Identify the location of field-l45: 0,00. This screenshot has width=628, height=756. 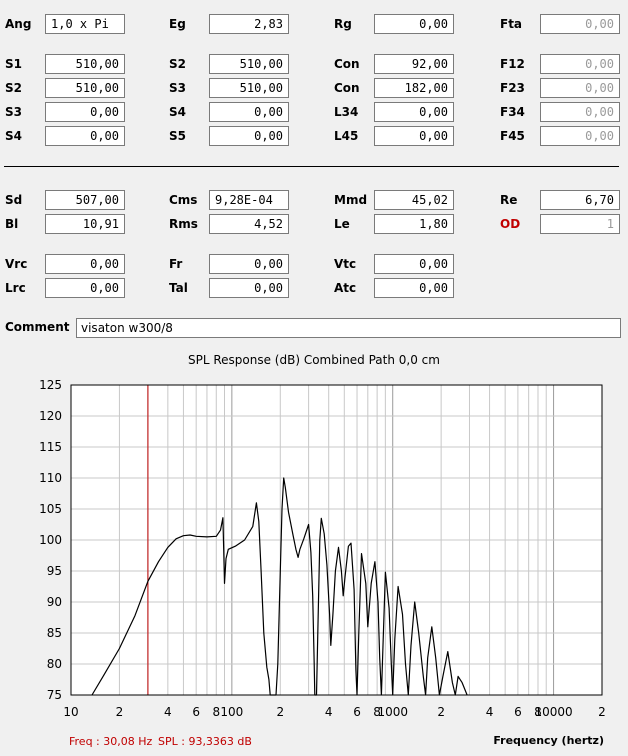
(414, 136).